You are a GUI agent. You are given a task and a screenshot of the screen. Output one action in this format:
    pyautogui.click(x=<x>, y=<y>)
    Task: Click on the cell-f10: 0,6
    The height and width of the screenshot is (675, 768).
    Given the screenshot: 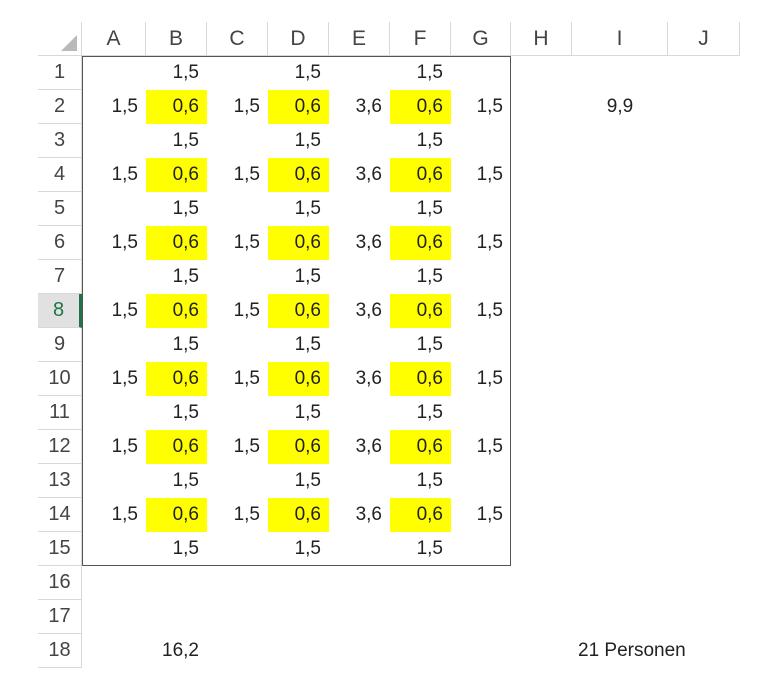 What is the action you would take?
    pyautogui.click(x=420, y=379)
    